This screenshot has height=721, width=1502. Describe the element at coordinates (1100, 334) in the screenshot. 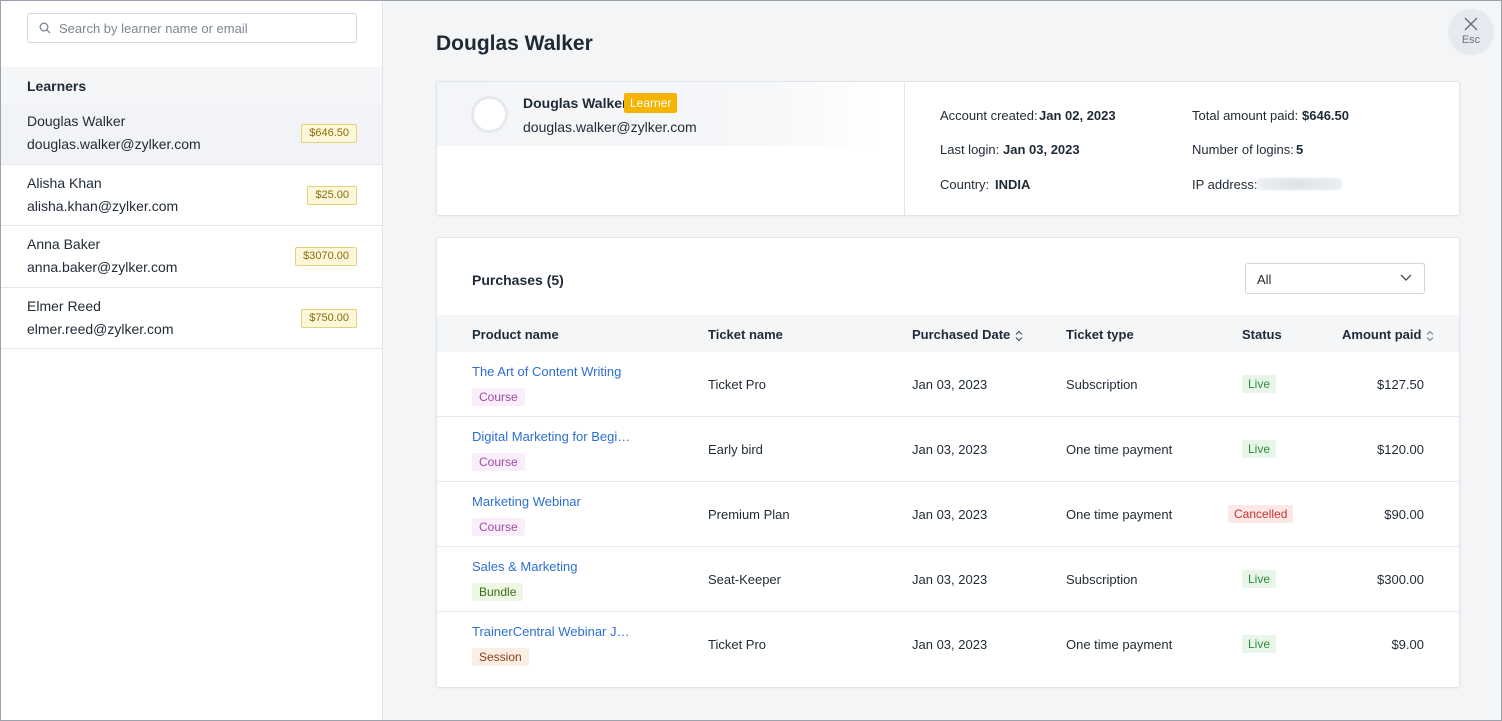

I see `column-ticket-type: Ticket type` at that location.